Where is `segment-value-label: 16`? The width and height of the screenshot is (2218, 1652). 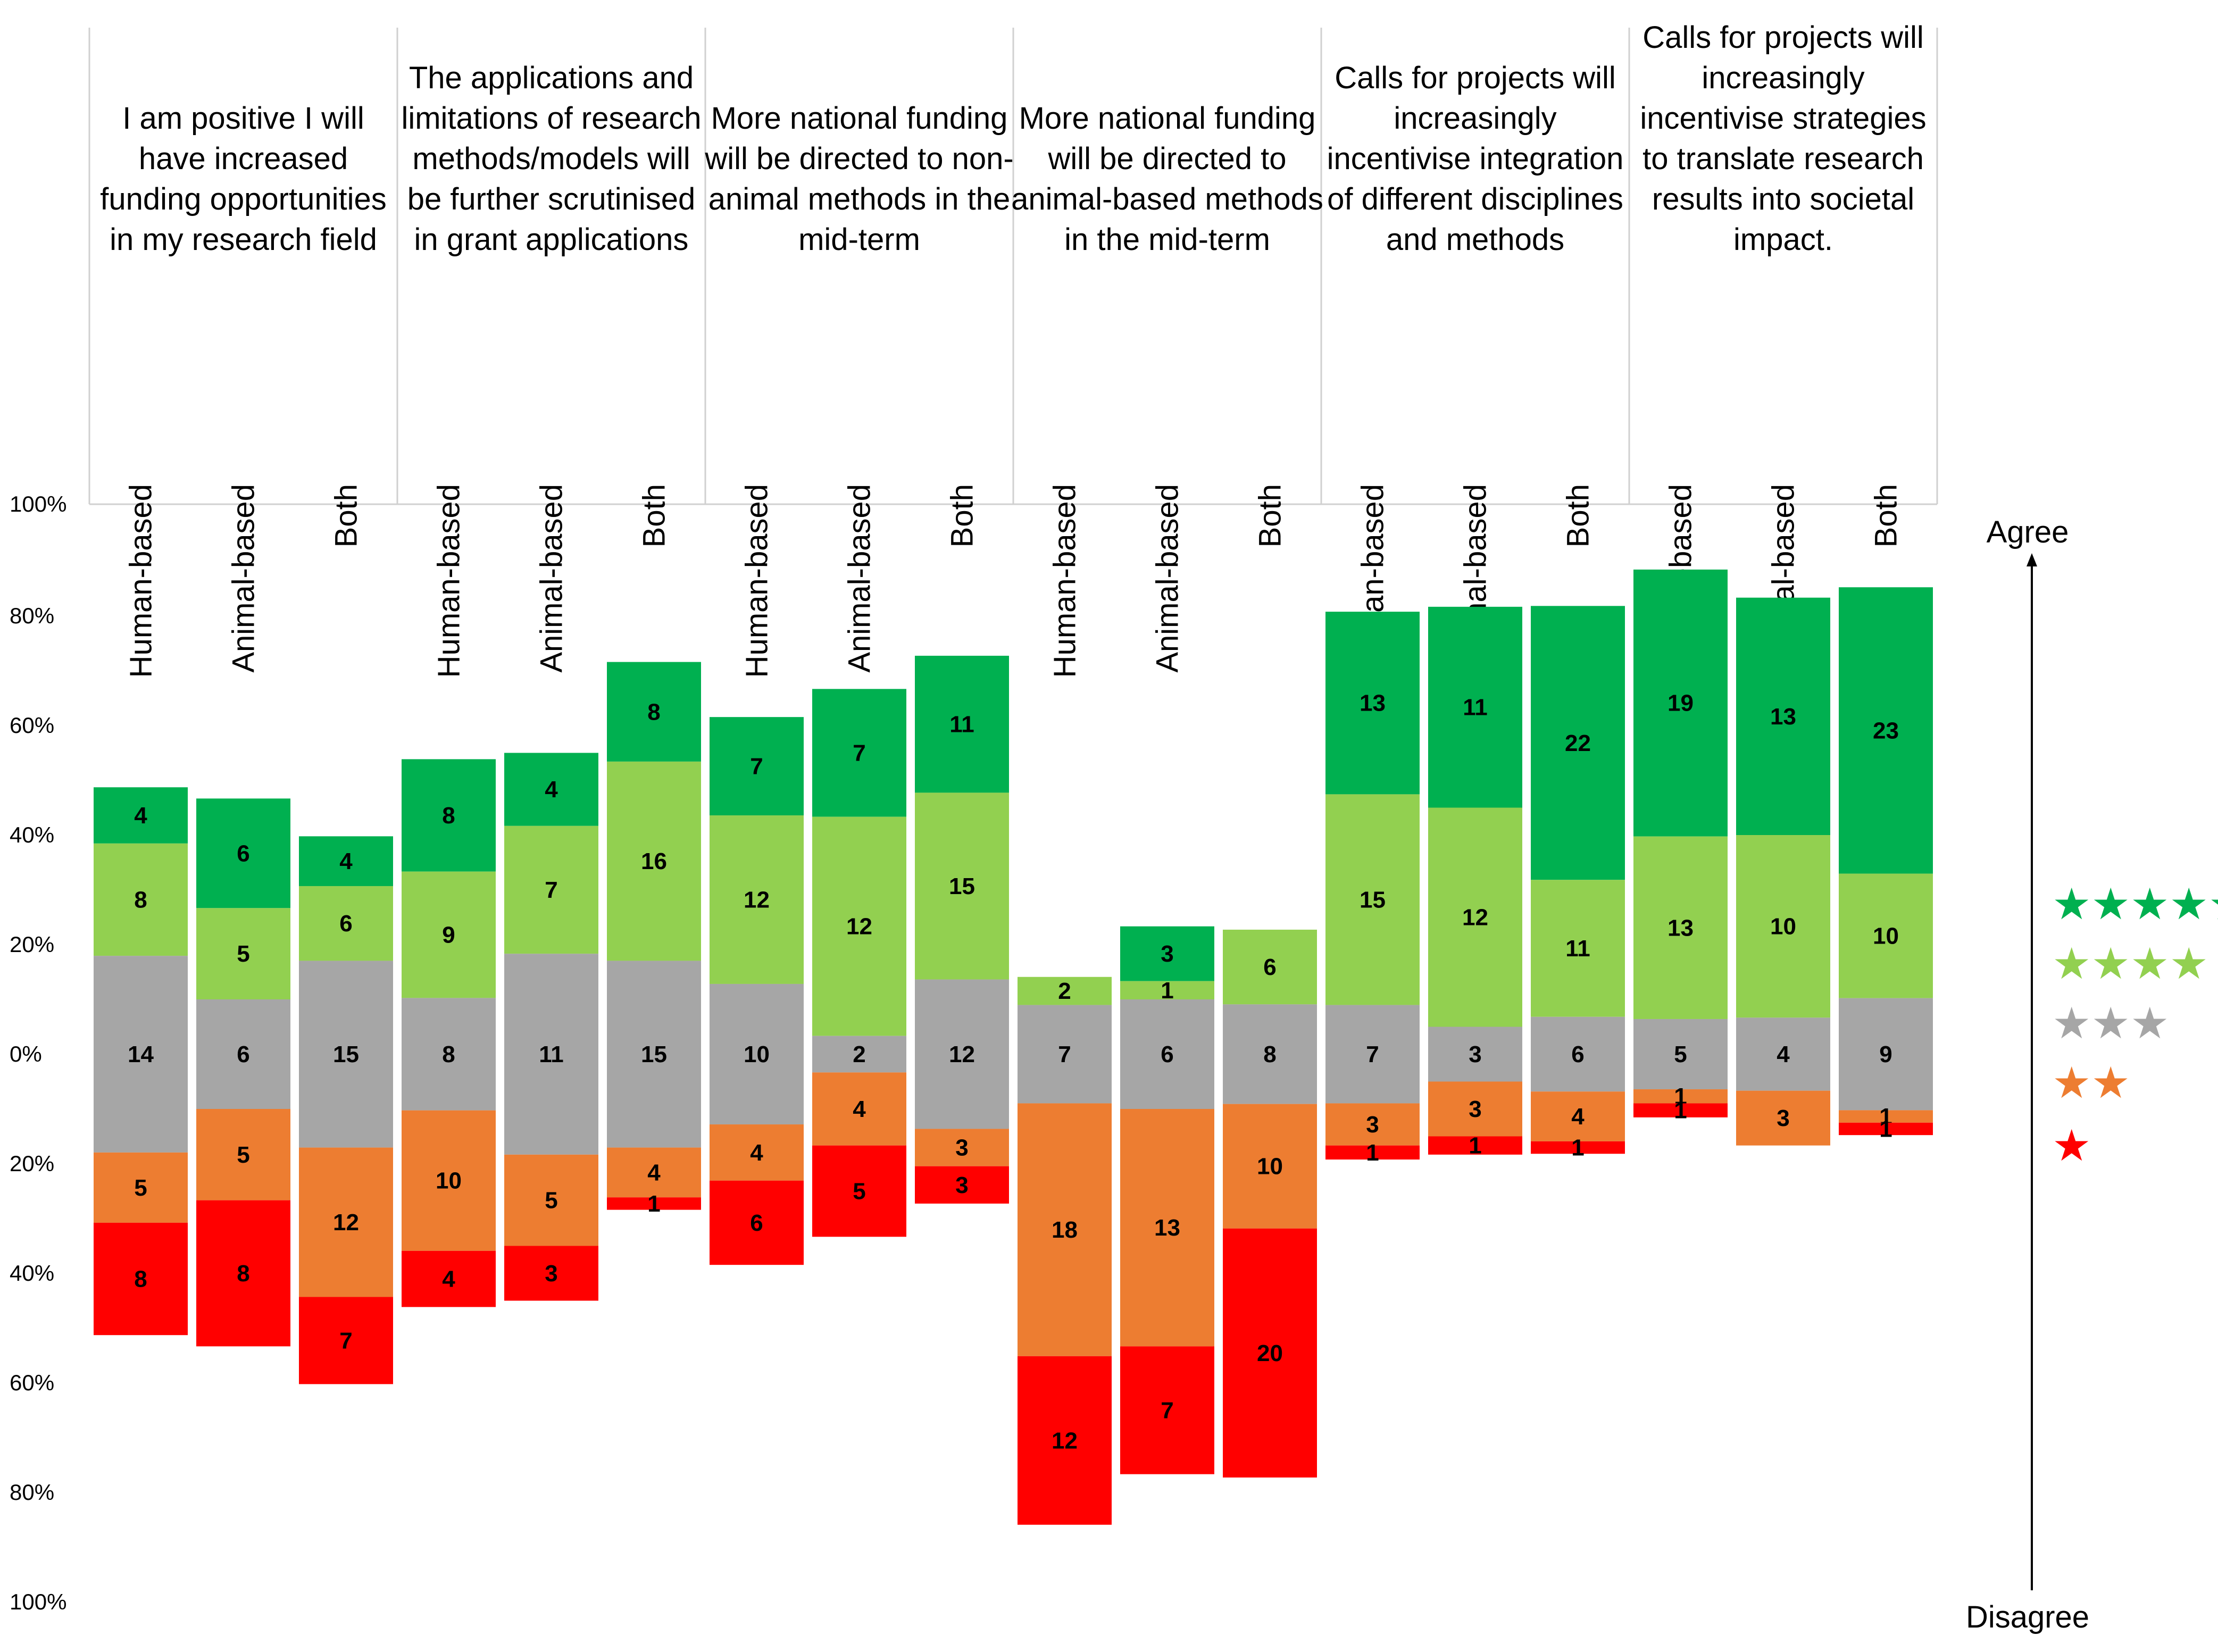
segment-value-label: 16 is located at coordinates (654, 861).